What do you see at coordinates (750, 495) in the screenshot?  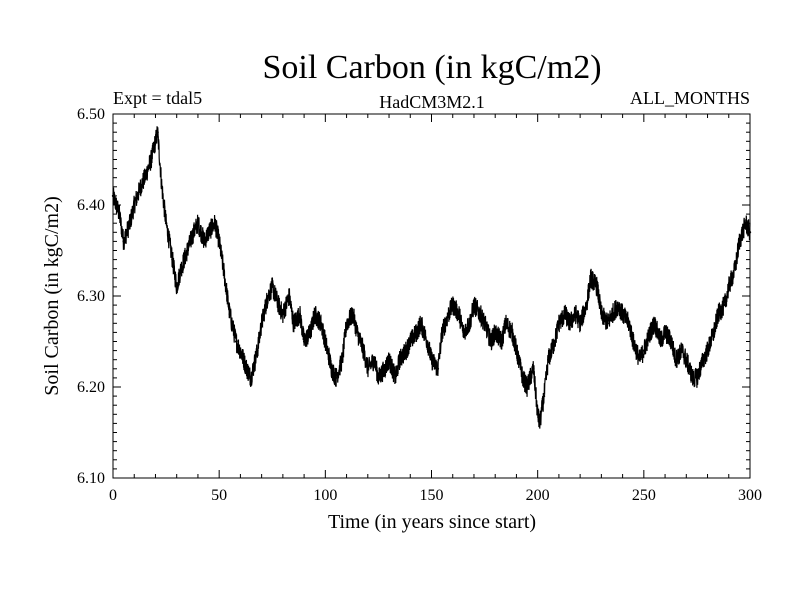 I see `x-tick-label: 300` at bounding box center [750, 495].